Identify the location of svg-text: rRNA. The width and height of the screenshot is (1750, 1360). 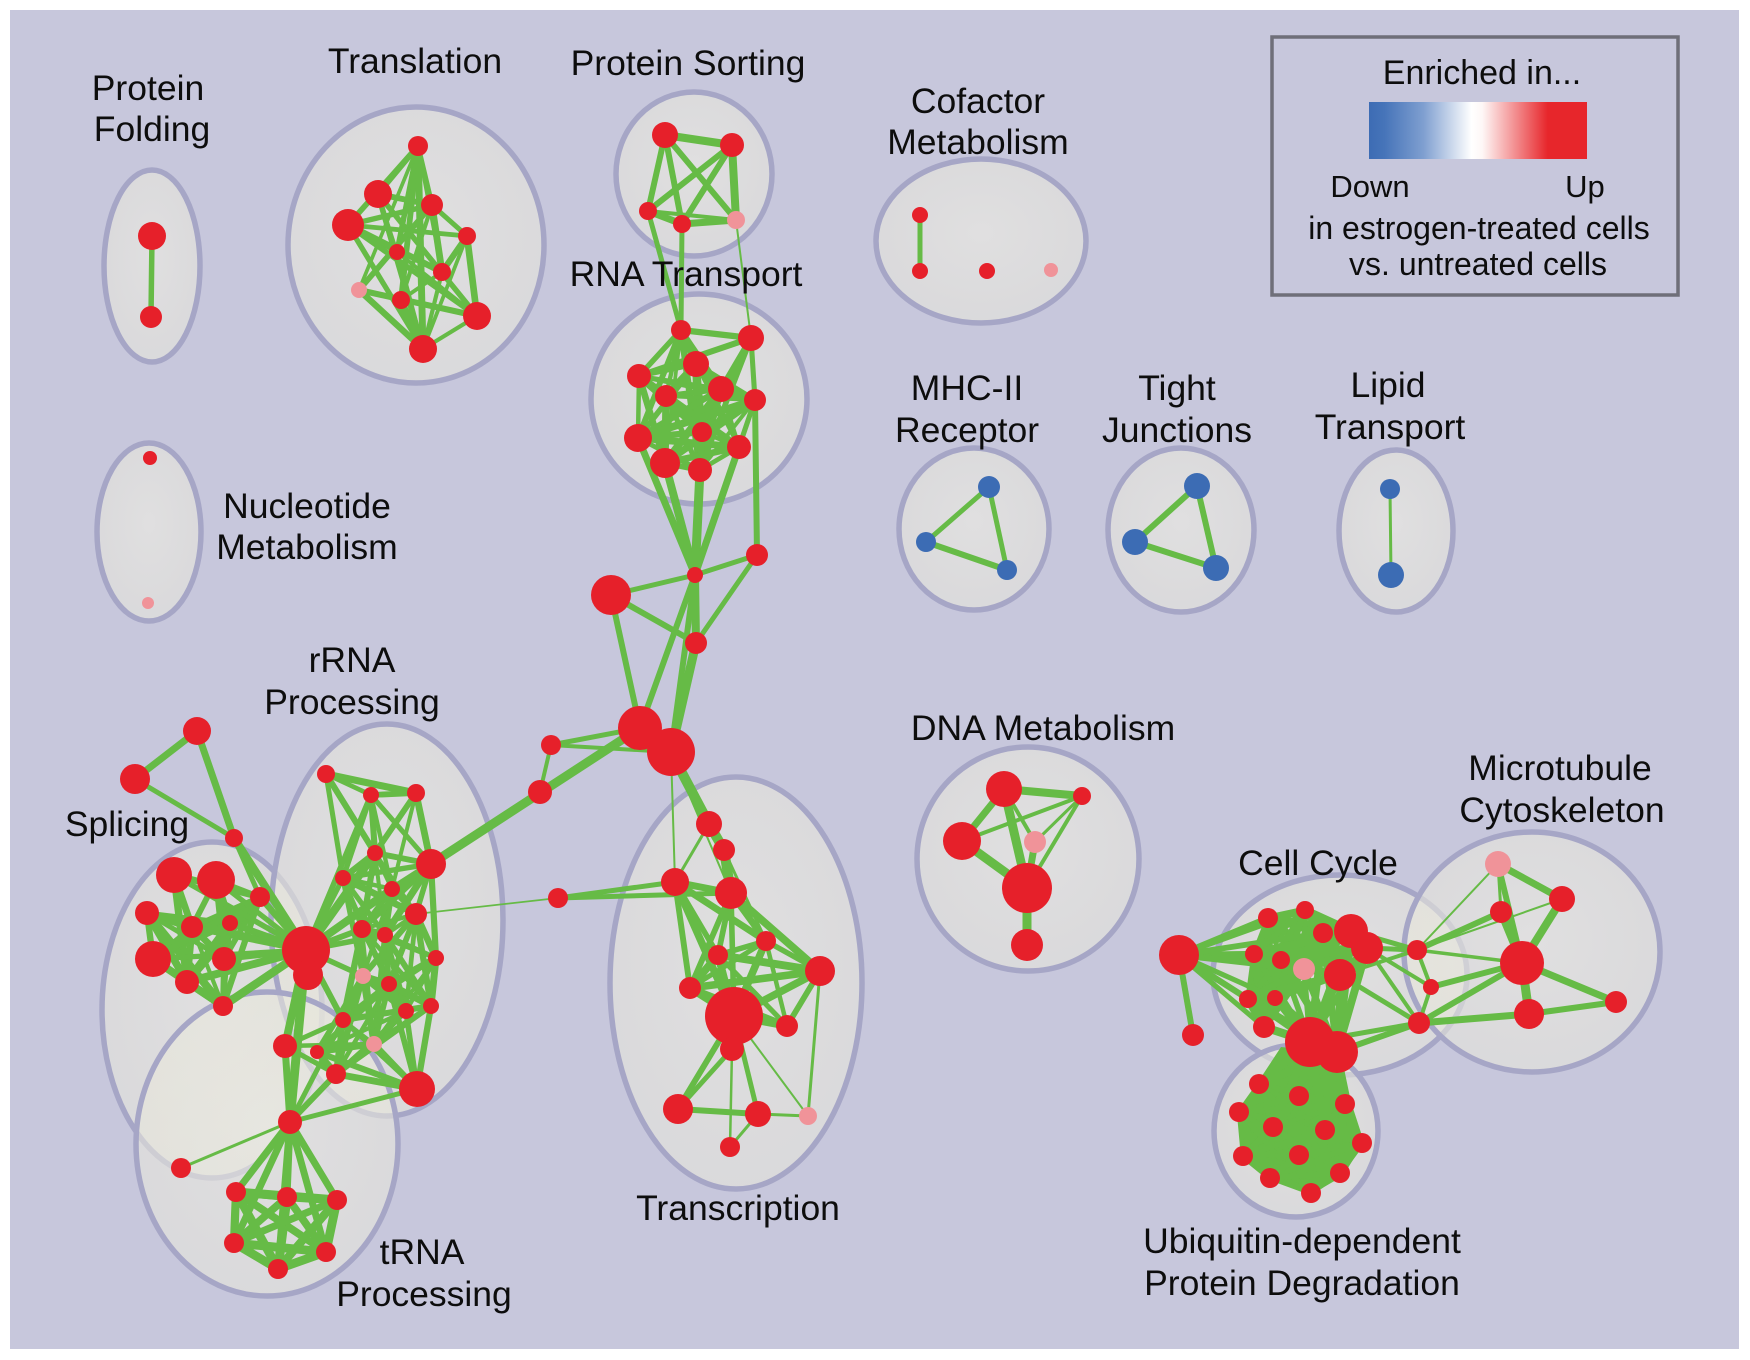
(352, 660).